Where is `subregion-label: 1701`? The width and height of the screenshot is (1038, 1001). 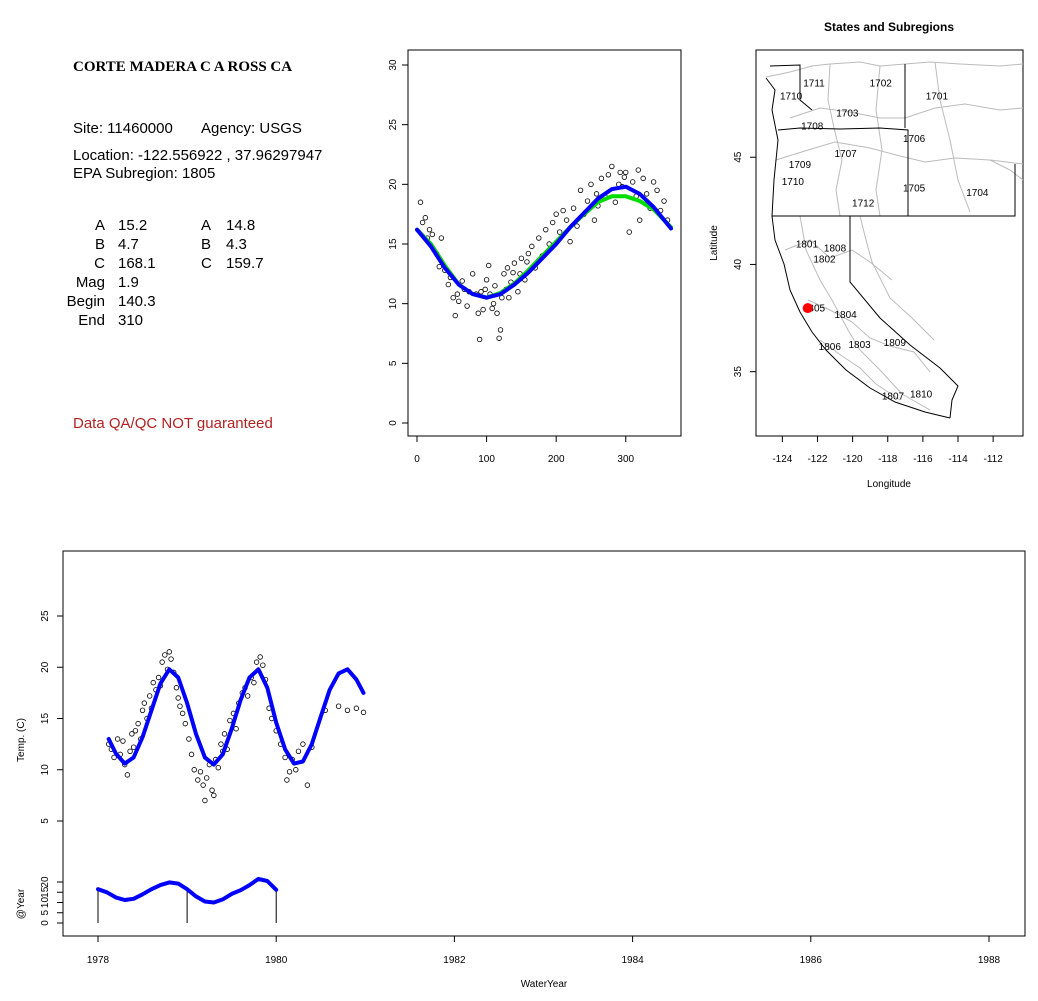 subregion-label: 1701 is located at coordinates (937, 96).